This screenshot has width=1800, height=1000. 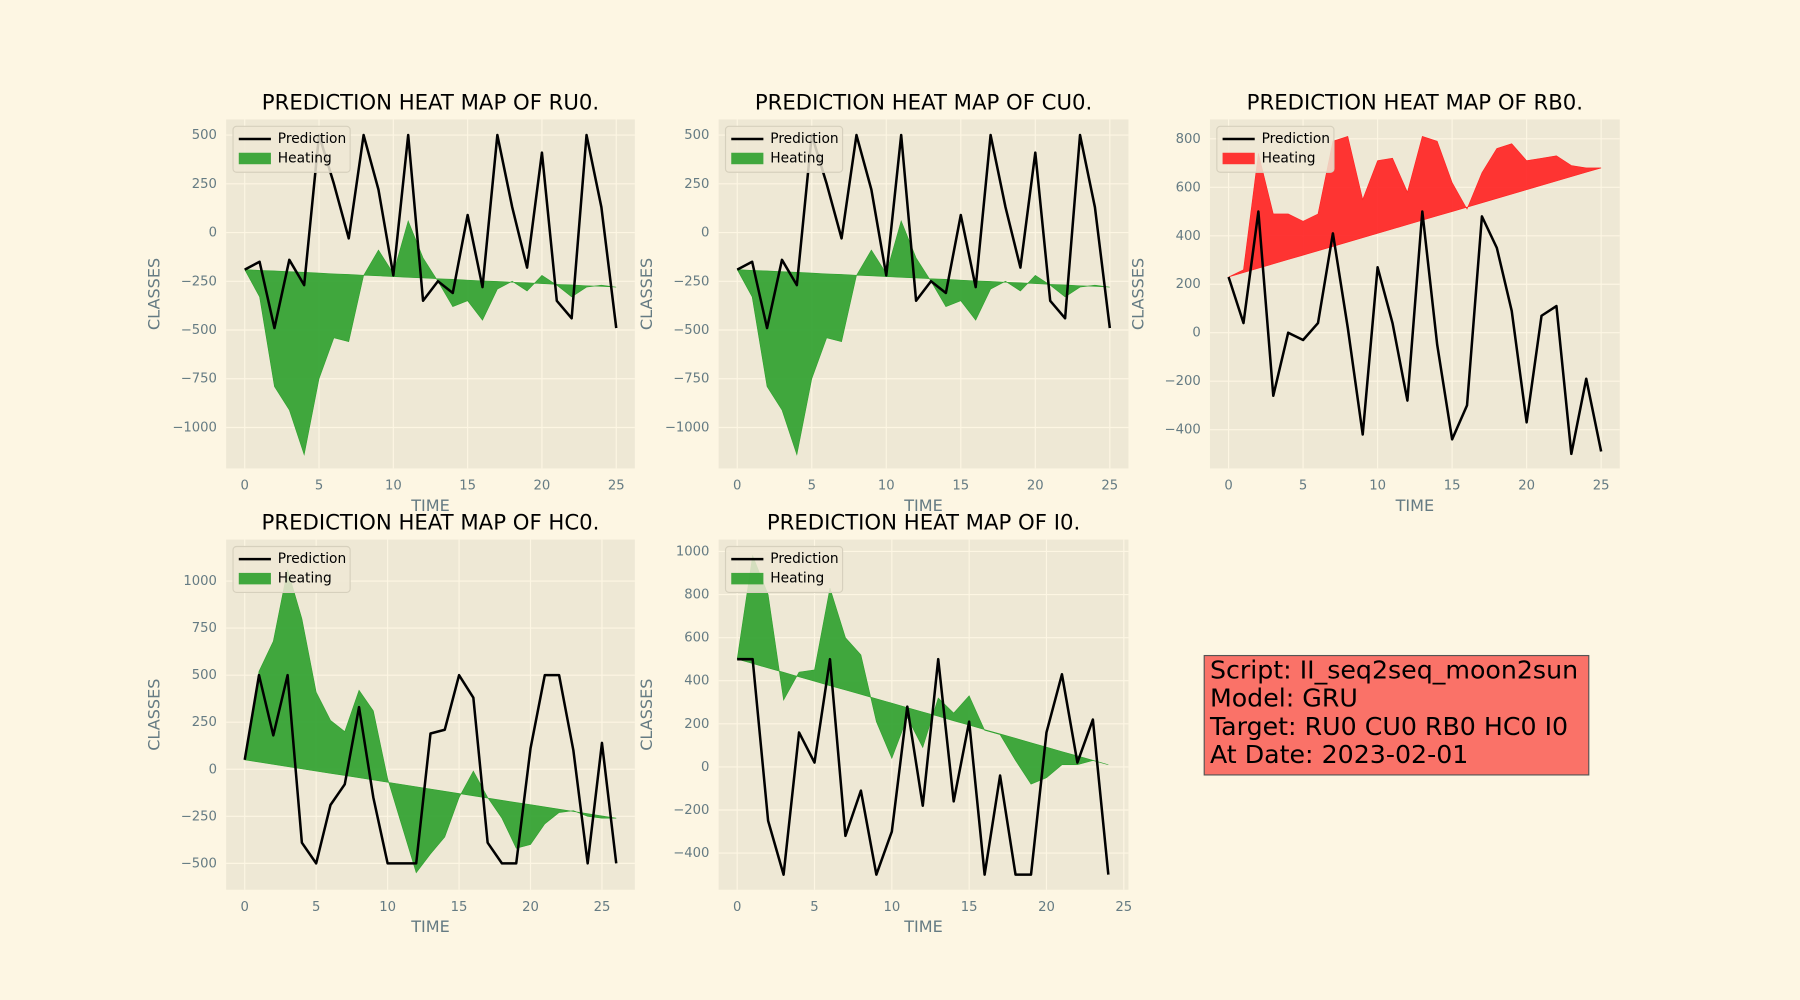 What do you see at coordinates (1394, 670) in the screenshot?
I see `info-line: Script: II_seq2seq_moon2sun` at bounding box center [1394, 670].